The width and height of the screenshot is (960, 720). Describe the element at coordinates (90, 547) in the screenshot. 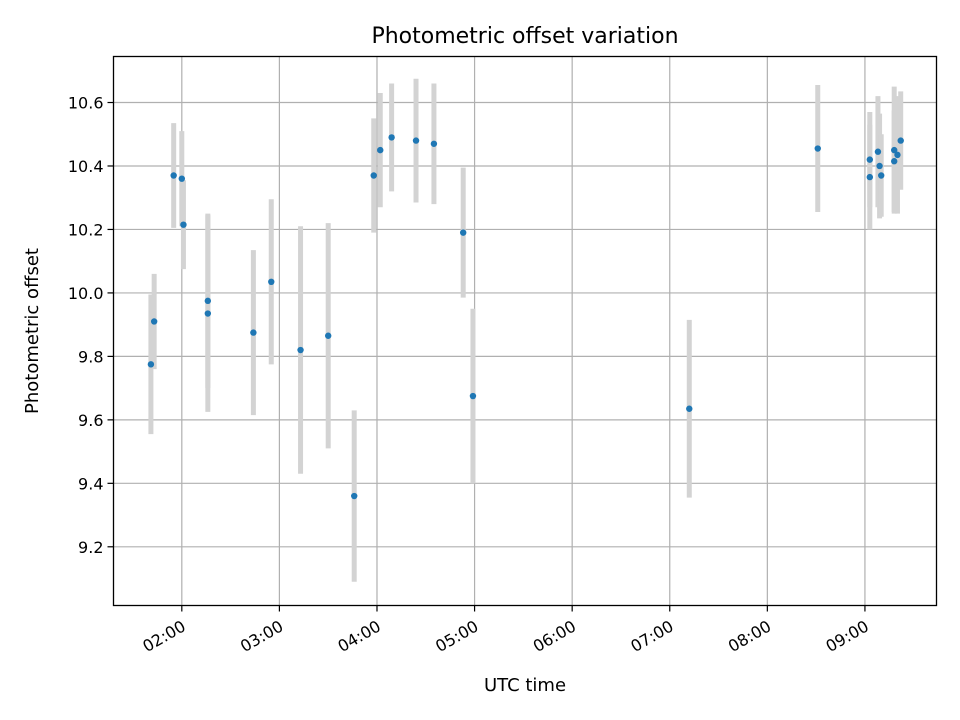

I see `y-tick-label: 9.2` at that location.